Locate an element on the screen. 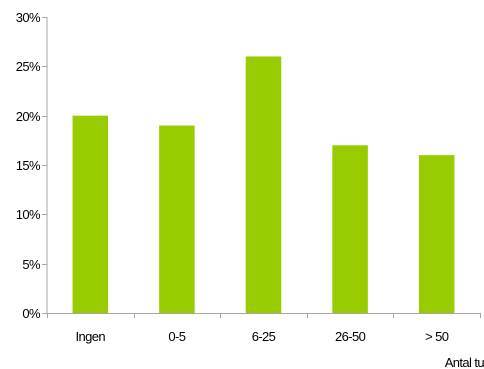 This screenshot has width=484, height=369. y-tick-label: 30% is located at coordinates (28, 17).